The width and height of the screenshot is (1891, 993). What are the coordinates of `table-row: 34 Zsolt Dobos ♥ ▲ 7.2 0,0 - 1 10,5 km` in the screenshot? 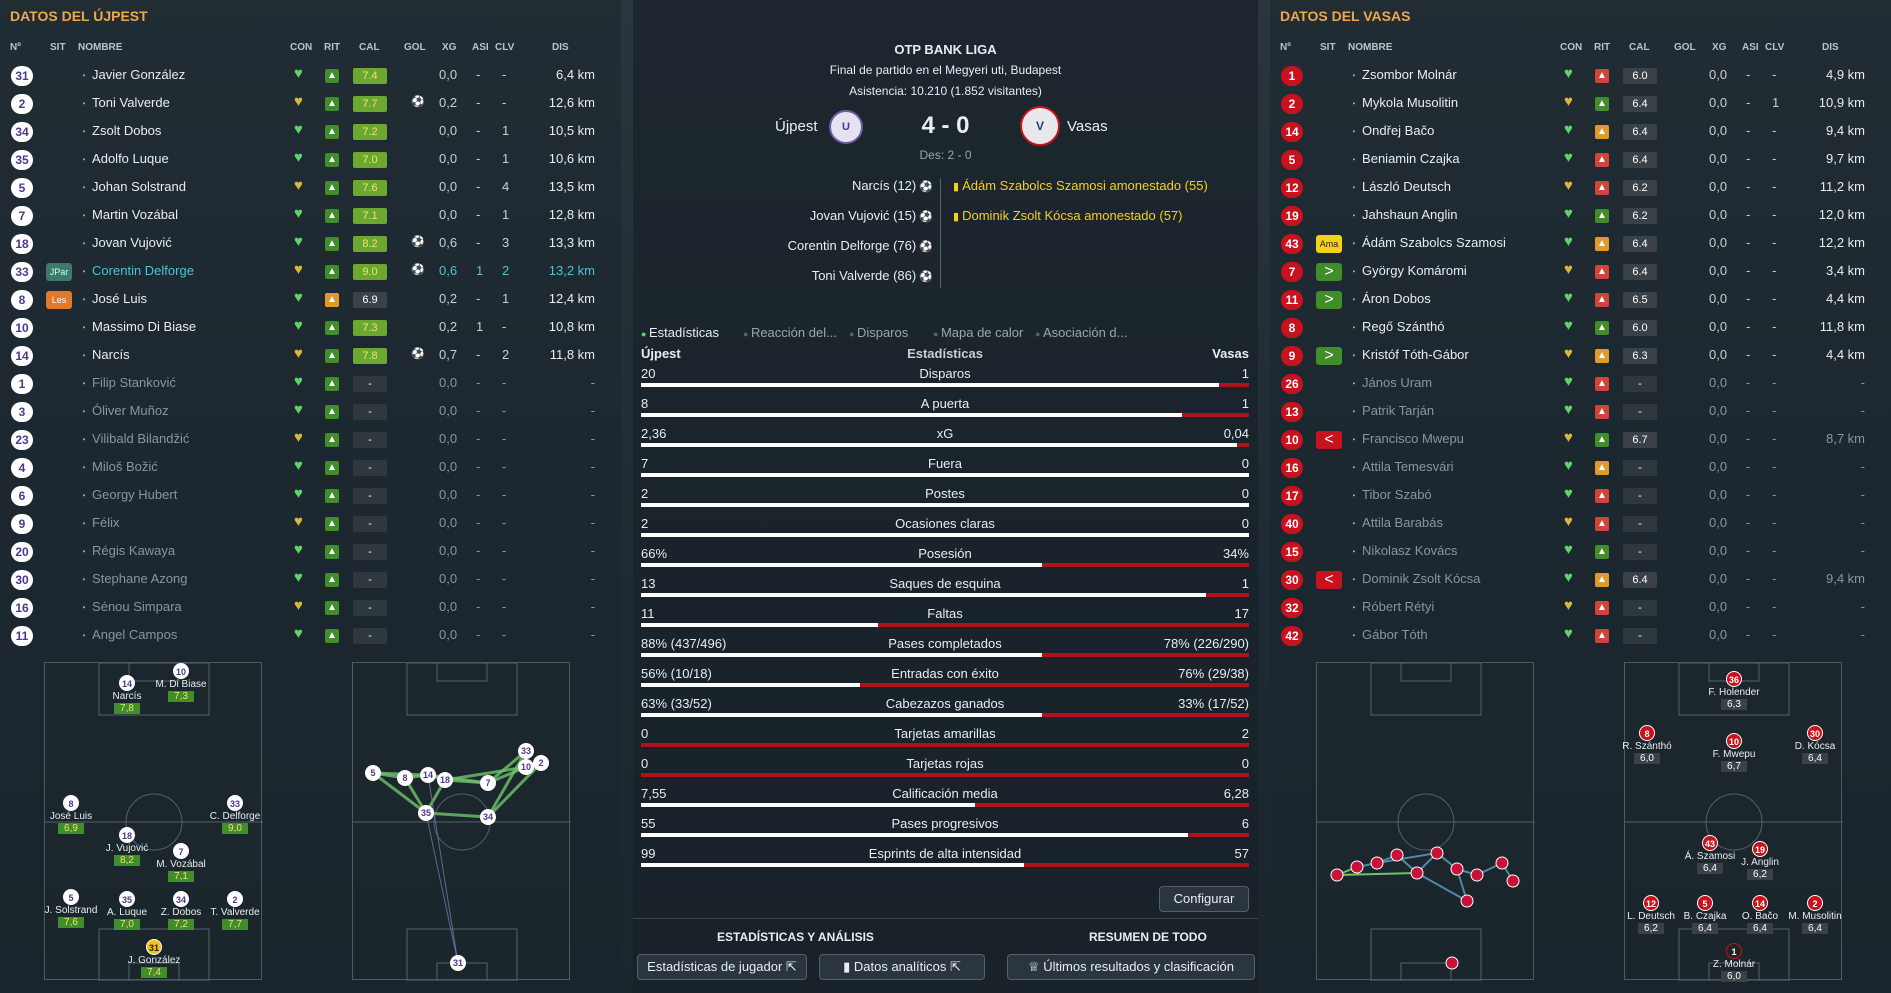 It's located at (300, 132).